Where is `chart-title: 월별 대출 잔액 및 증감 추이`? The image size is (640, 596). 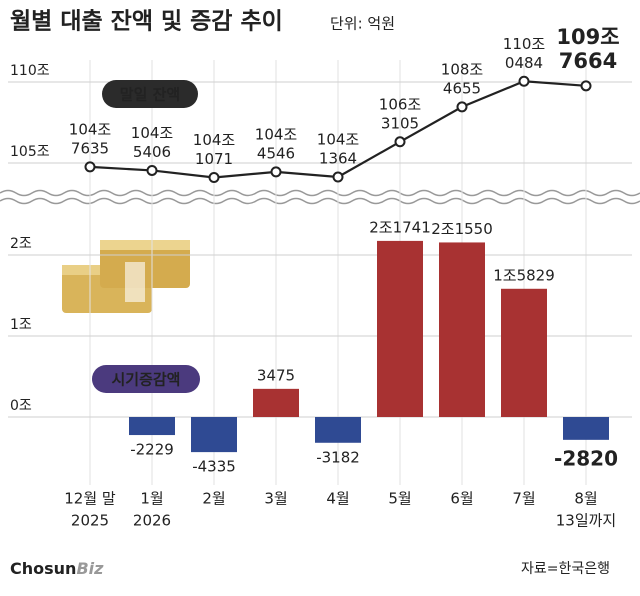 chart-title: 월별 대출 잔액 및 증감 추이 is located at coordinates (146, 22).